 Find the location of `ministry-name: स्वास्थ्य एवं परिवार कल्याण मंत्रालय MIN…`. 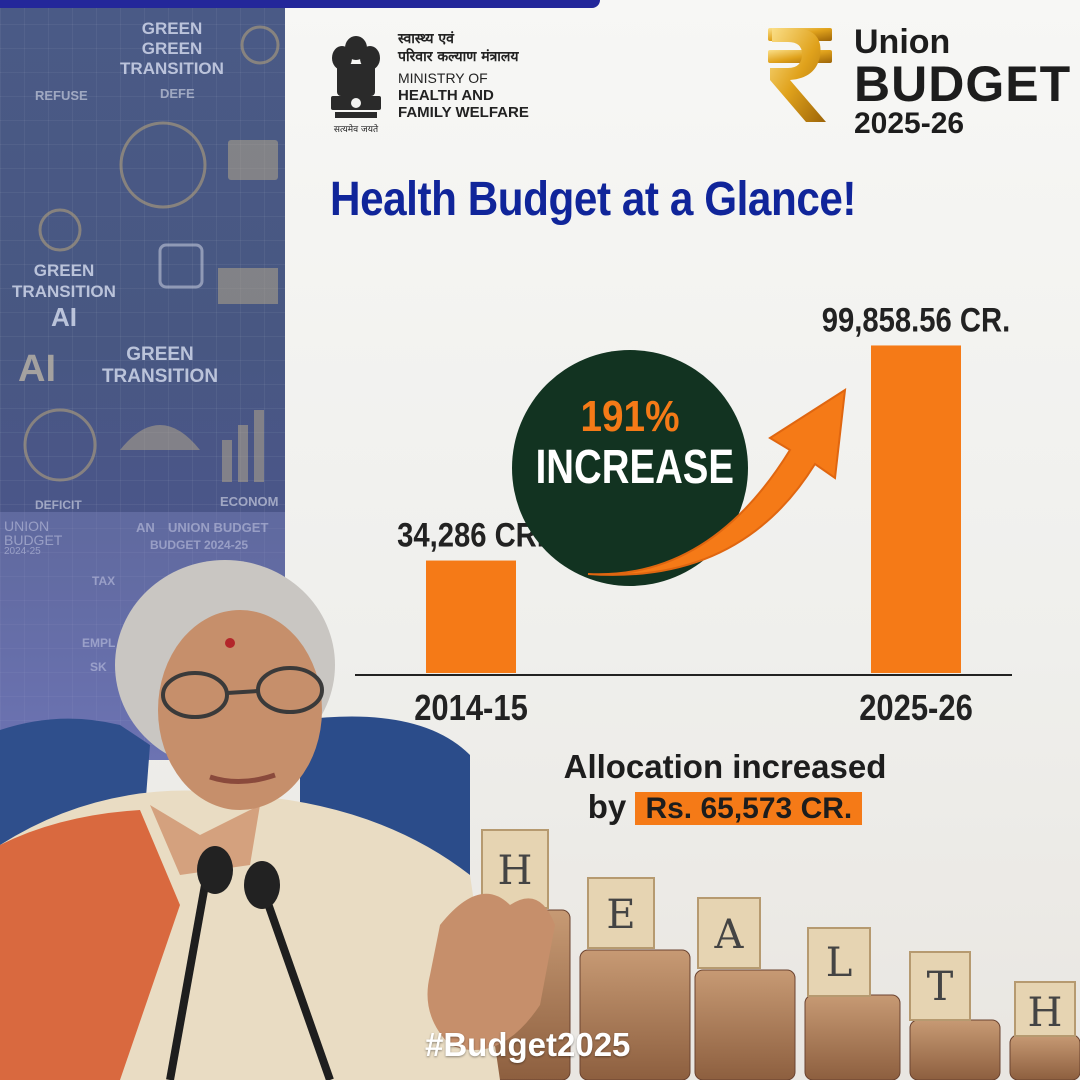

ministry-name: स्वास्थ्य एवं परिवार कल्याण मंत्रालय MIN… is located at coordinates (463, 75).